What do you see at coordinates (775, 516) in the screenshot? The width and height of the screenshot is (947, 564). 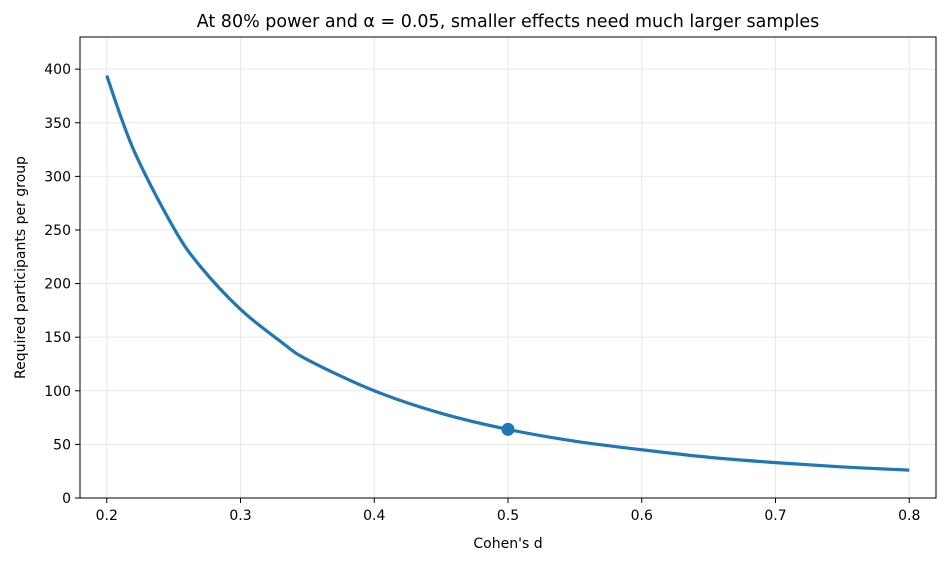 I see `x-tick-label: 0.7` at bounding box center [775, 516].